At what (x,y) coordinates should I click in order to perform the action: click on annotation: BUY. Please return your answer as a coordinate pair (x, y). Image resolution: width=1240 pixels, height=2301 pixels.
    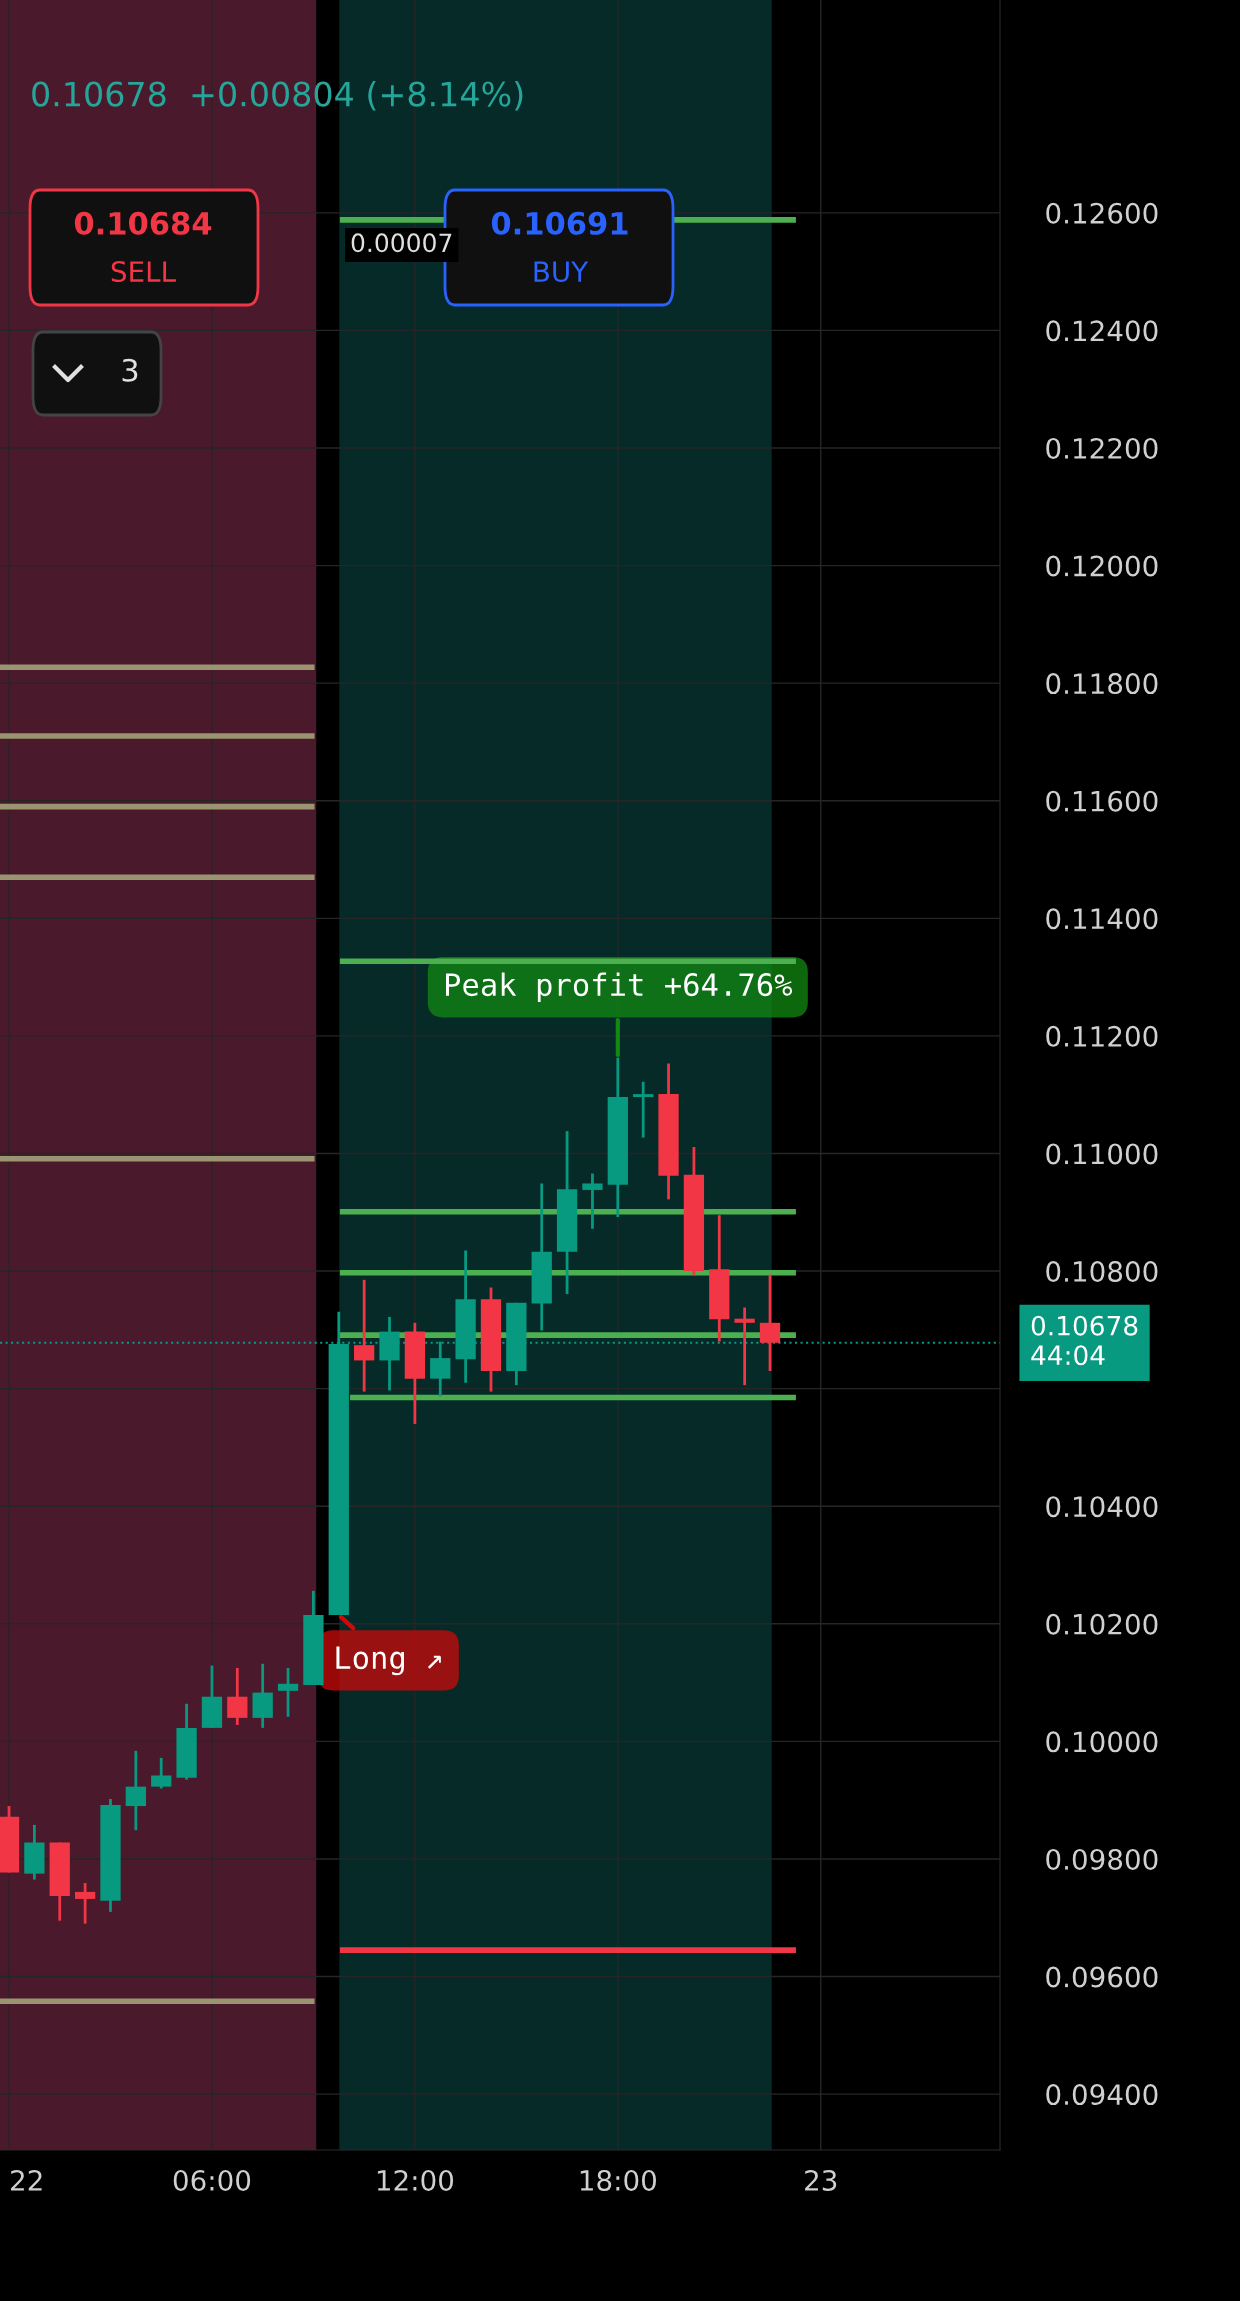
    Looking at the image, I should click on (561, 272).